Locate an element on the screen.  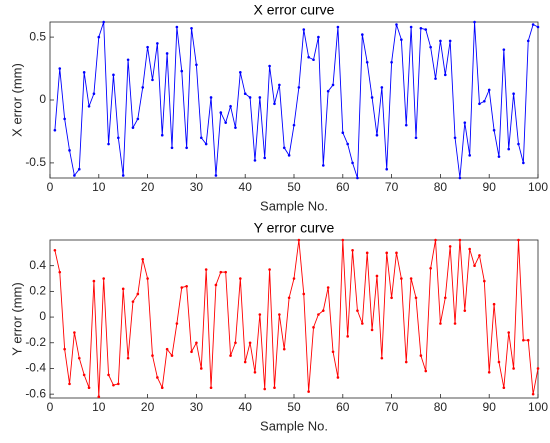
x-tick-label: 0 is located at coordinates (50, 187).